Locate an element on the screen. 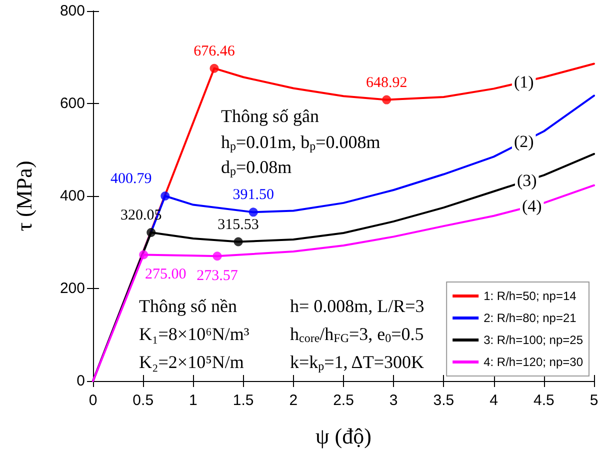 The width and height of the screenshot is (614, 462). annotation: (3) is located at coordinates (526, 180).